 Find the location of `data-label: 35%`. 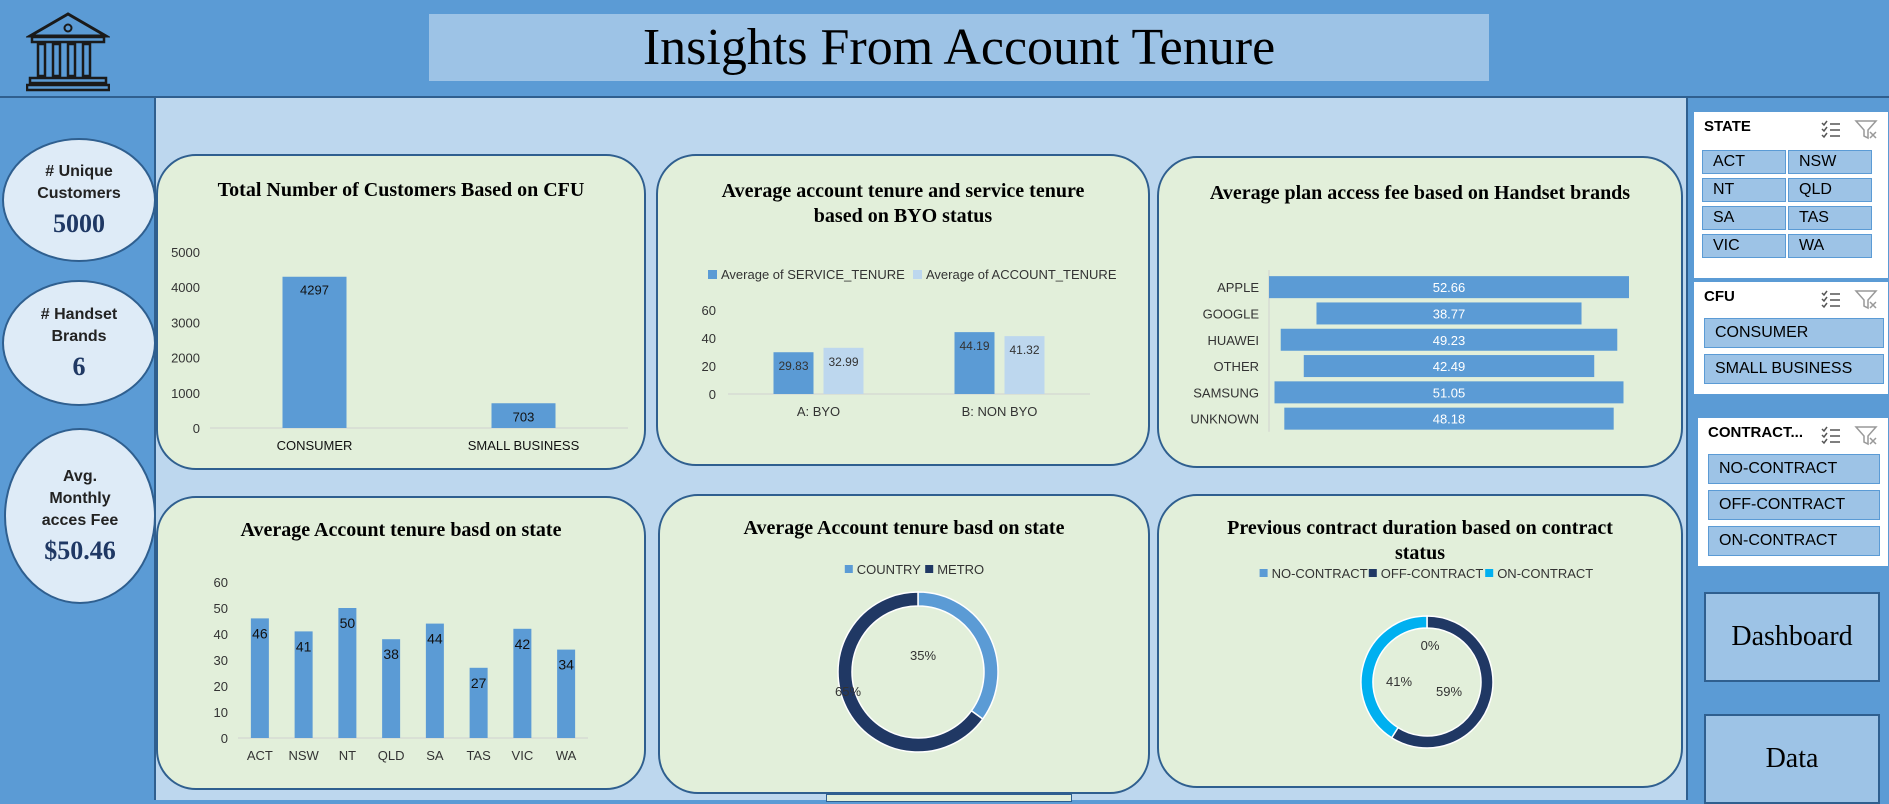

data-label: 35% is located at coordinates (923, 655).